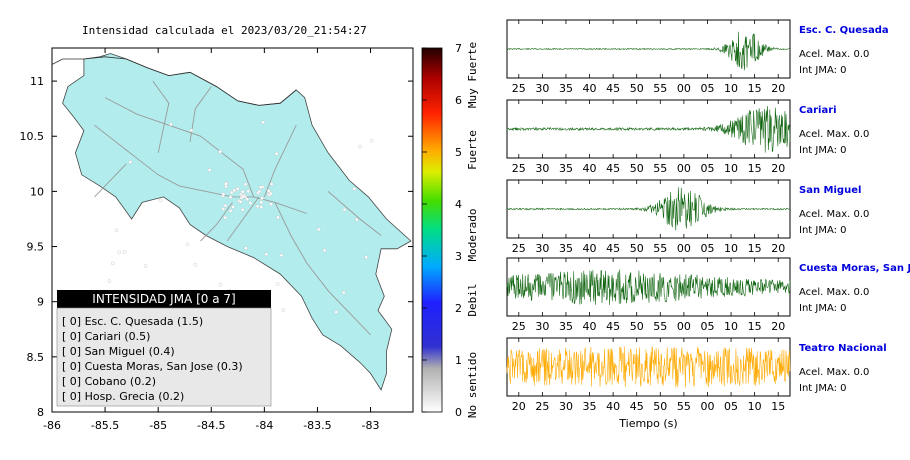 The image size is (910, 460). What do you see at coordinates (211, 425) in the screenshot?
I see `lon-tick-label: -84.5` at bounding box center [211, 425].